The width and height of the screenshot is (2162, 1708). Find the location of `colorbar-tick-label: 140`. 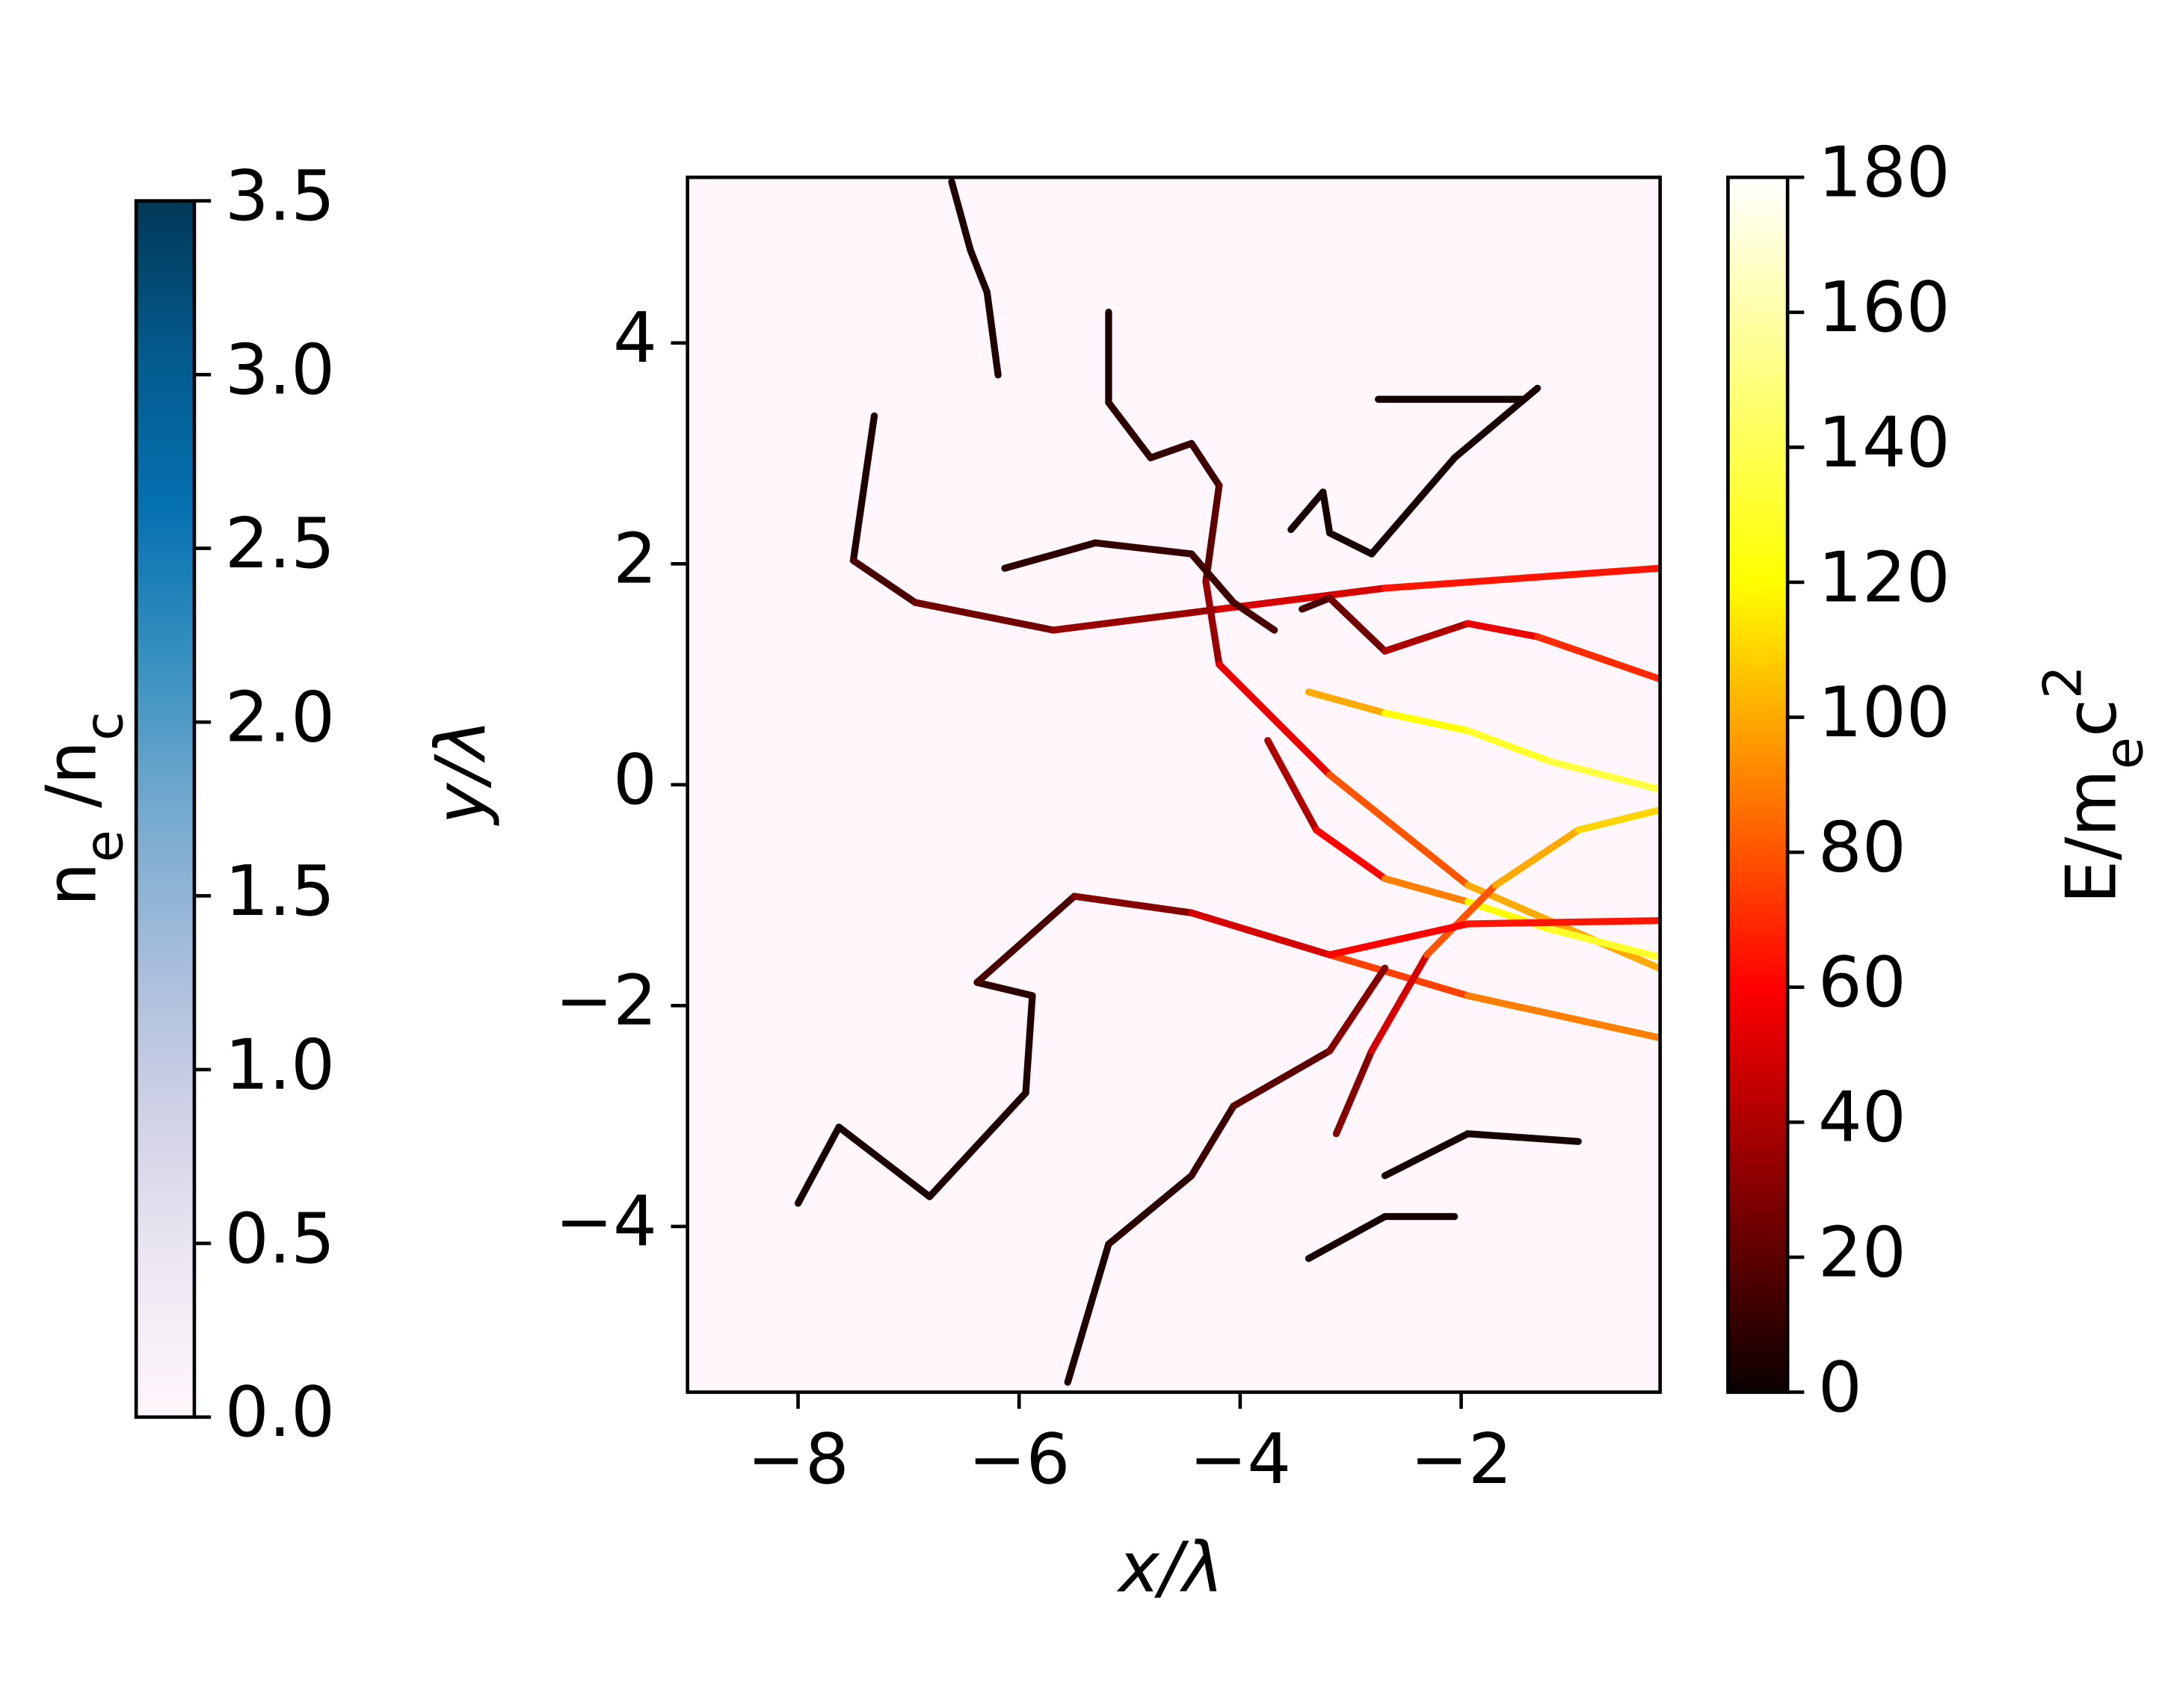

colorbar-tick-label: 140 is located at coordinates (1884, 442).